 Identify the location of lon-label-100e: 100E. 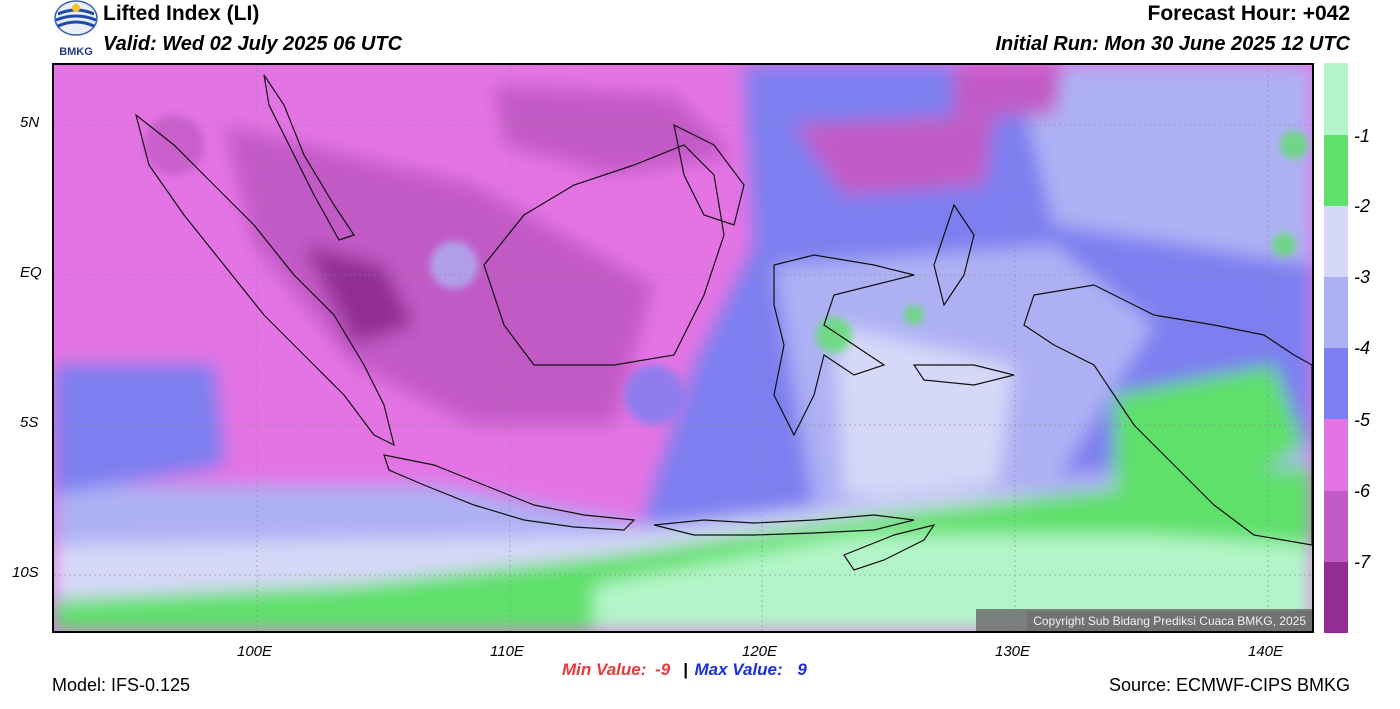
(255, 651).